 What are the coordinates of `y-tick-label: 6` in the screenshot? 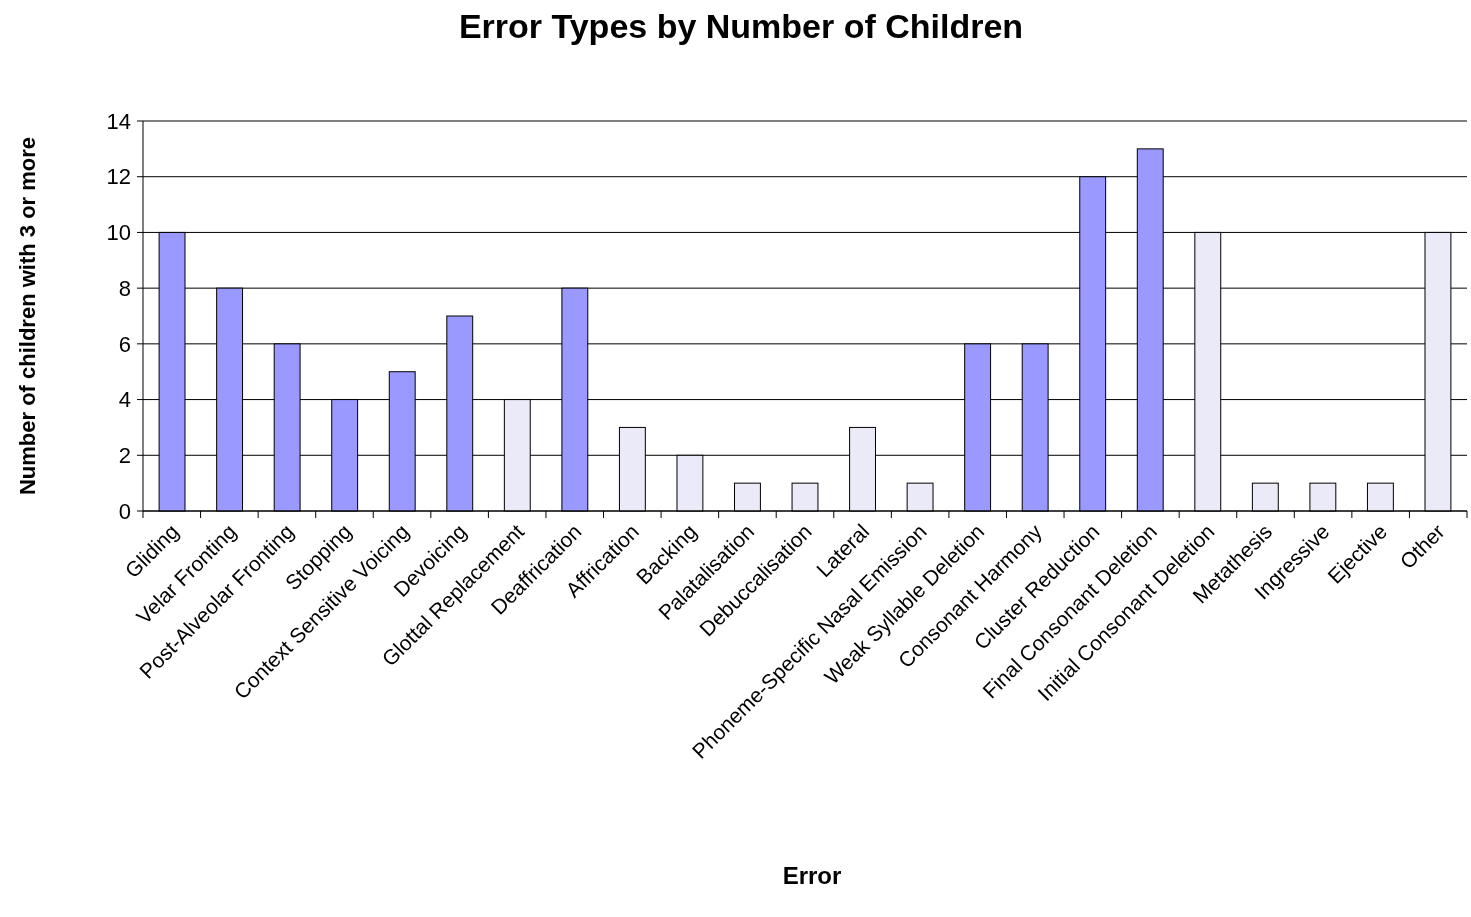 It's located at (124, 344).